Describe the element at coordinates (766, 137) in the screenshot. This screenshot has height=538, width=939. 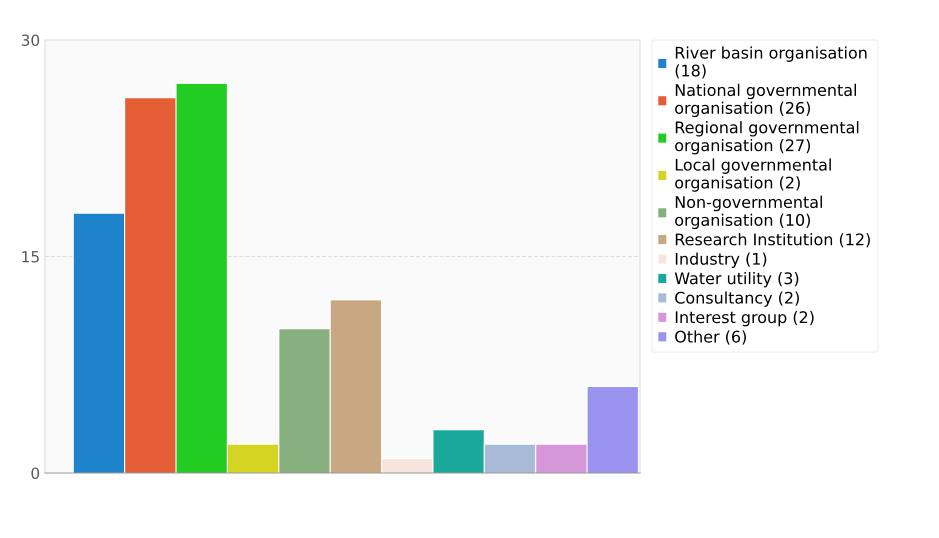
I see `legend-label: Regional governmental organisation (27)` at that location.